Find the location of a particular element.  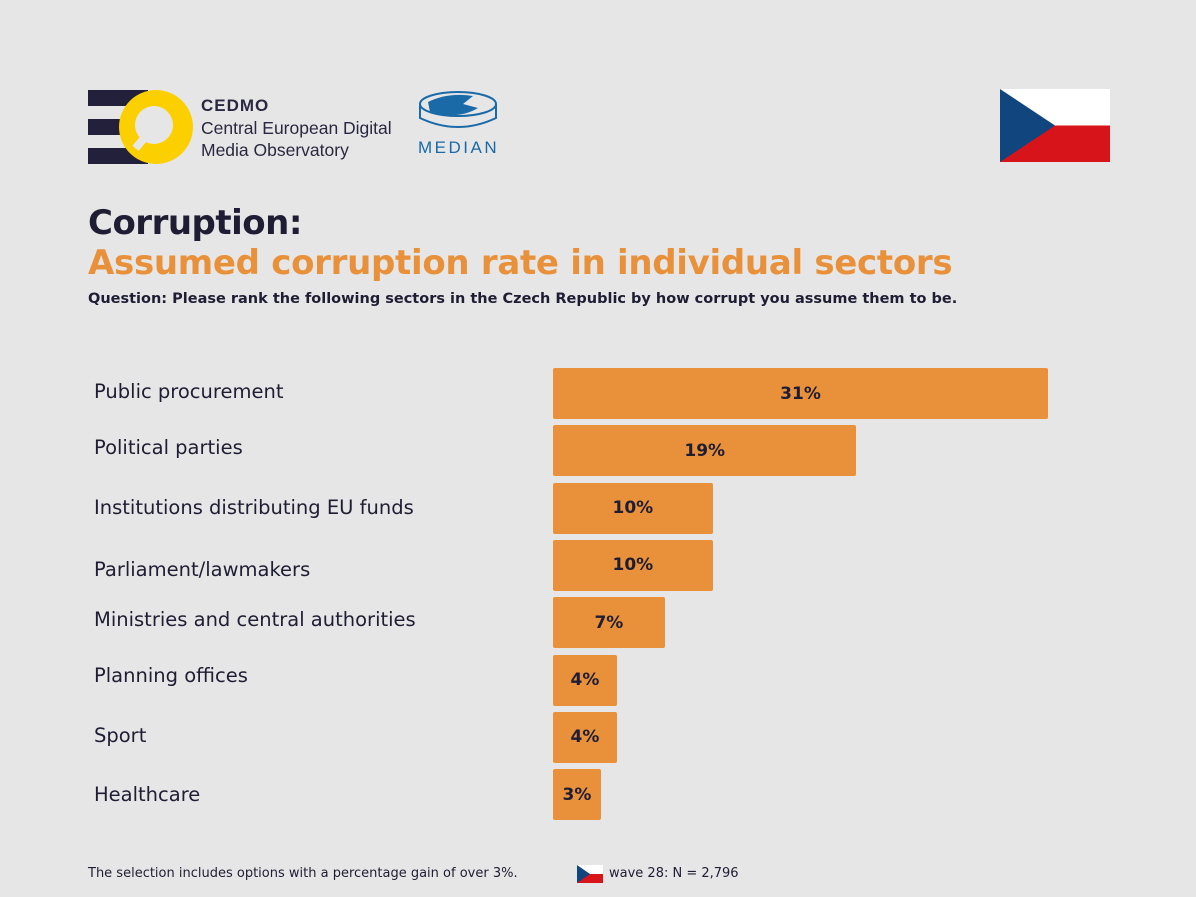

data-label: 7% is located at coordinates (609, 622).